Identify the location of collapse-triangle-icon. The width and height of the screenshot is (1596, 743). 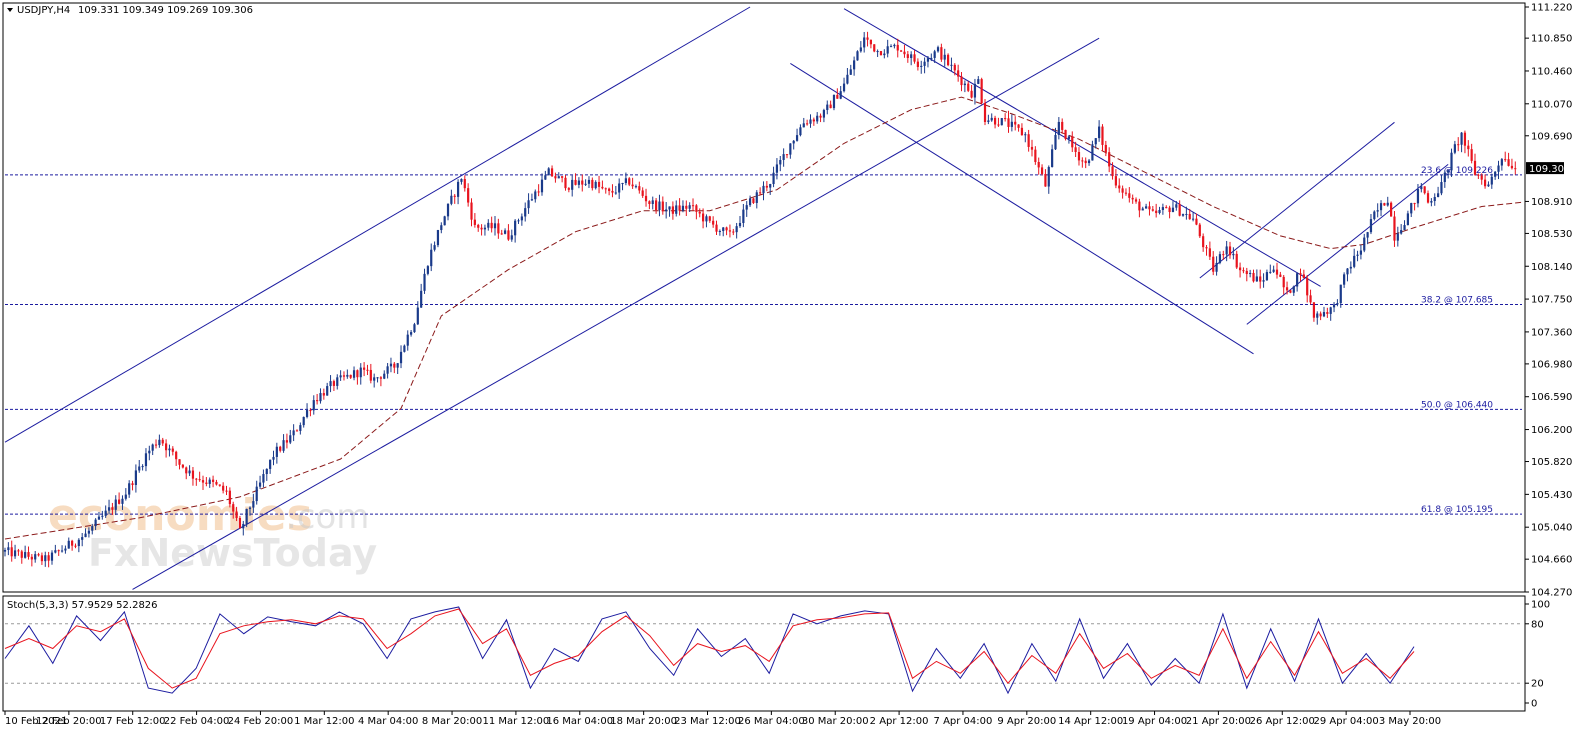
(10, 10).